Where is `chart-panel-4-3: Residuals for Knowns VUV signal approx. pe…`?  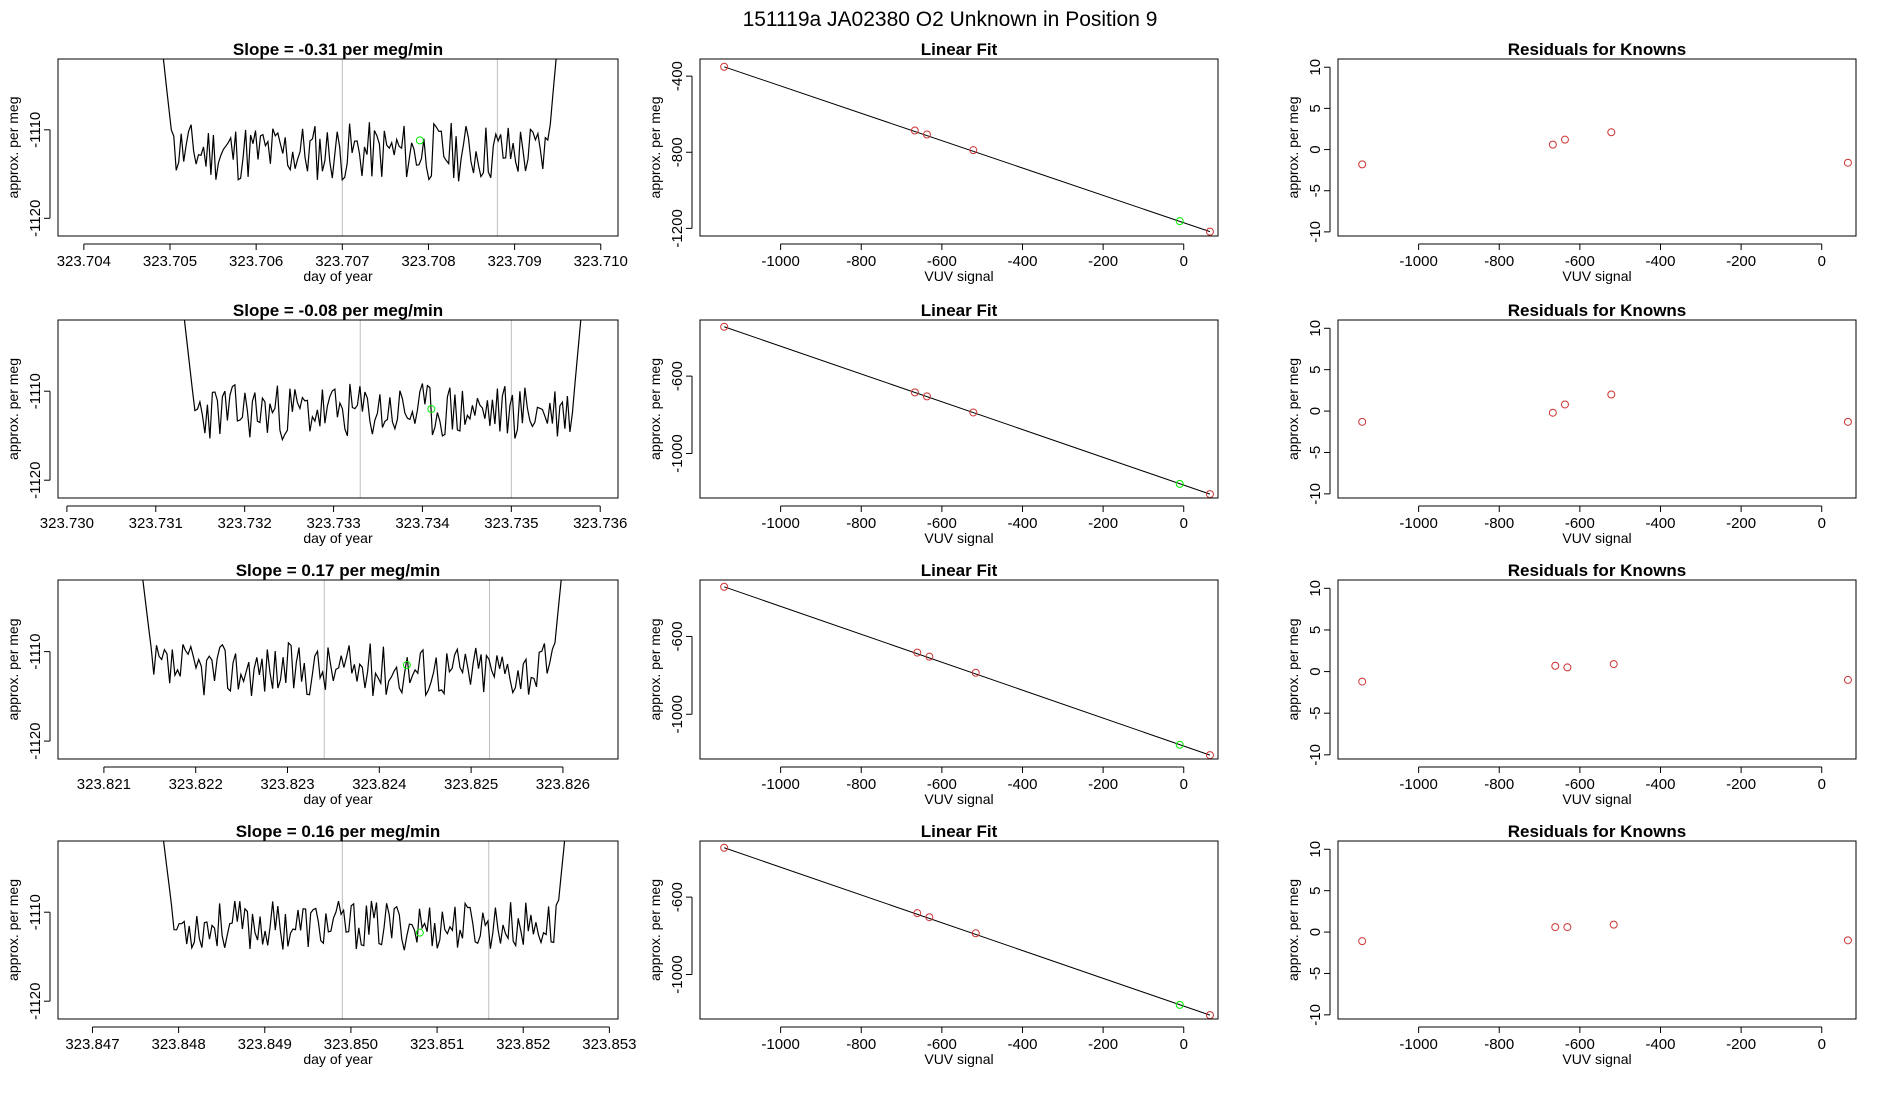 chart-panel-4-3: Residuals for Knowns VUV signal approx. pe… is located at coordinates (1571, 944).